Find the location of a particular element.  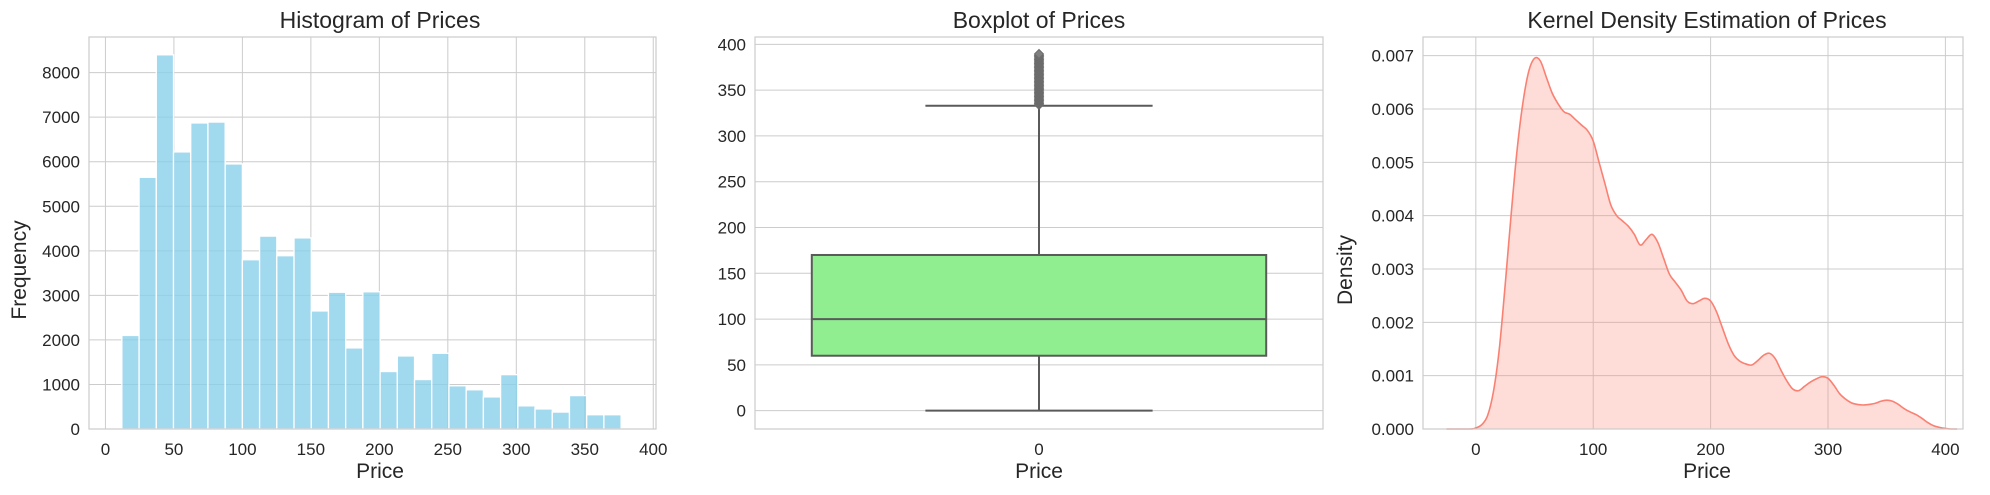

histogram-title: Histogram of Prices is located at coordinates (380, 20).